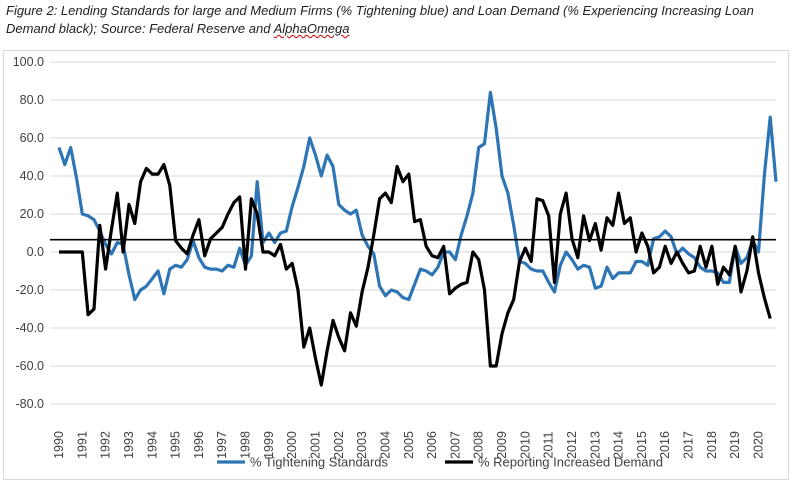 The height and width of the screenshot is (483, 792). What do you see at coordinates (199, 445) in the screenshot?
I see `x-tick-label: 1996` at bounding box center [199, 445].